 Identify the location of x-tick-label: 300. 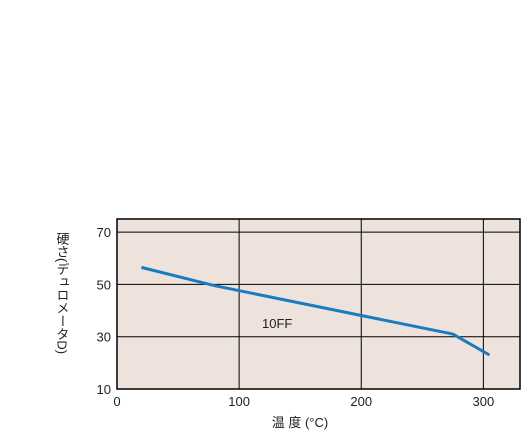
(484, 401).